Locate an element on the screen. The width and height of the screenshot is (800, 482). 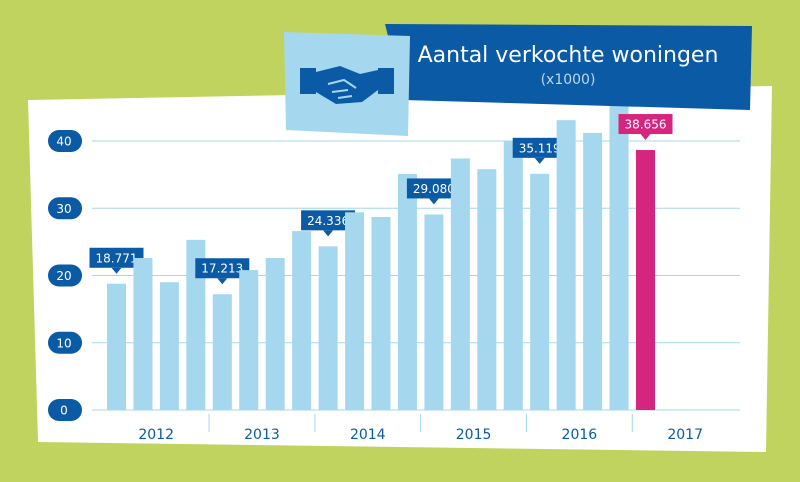
value-label: 35.119 is located at coordinates (540, 148).